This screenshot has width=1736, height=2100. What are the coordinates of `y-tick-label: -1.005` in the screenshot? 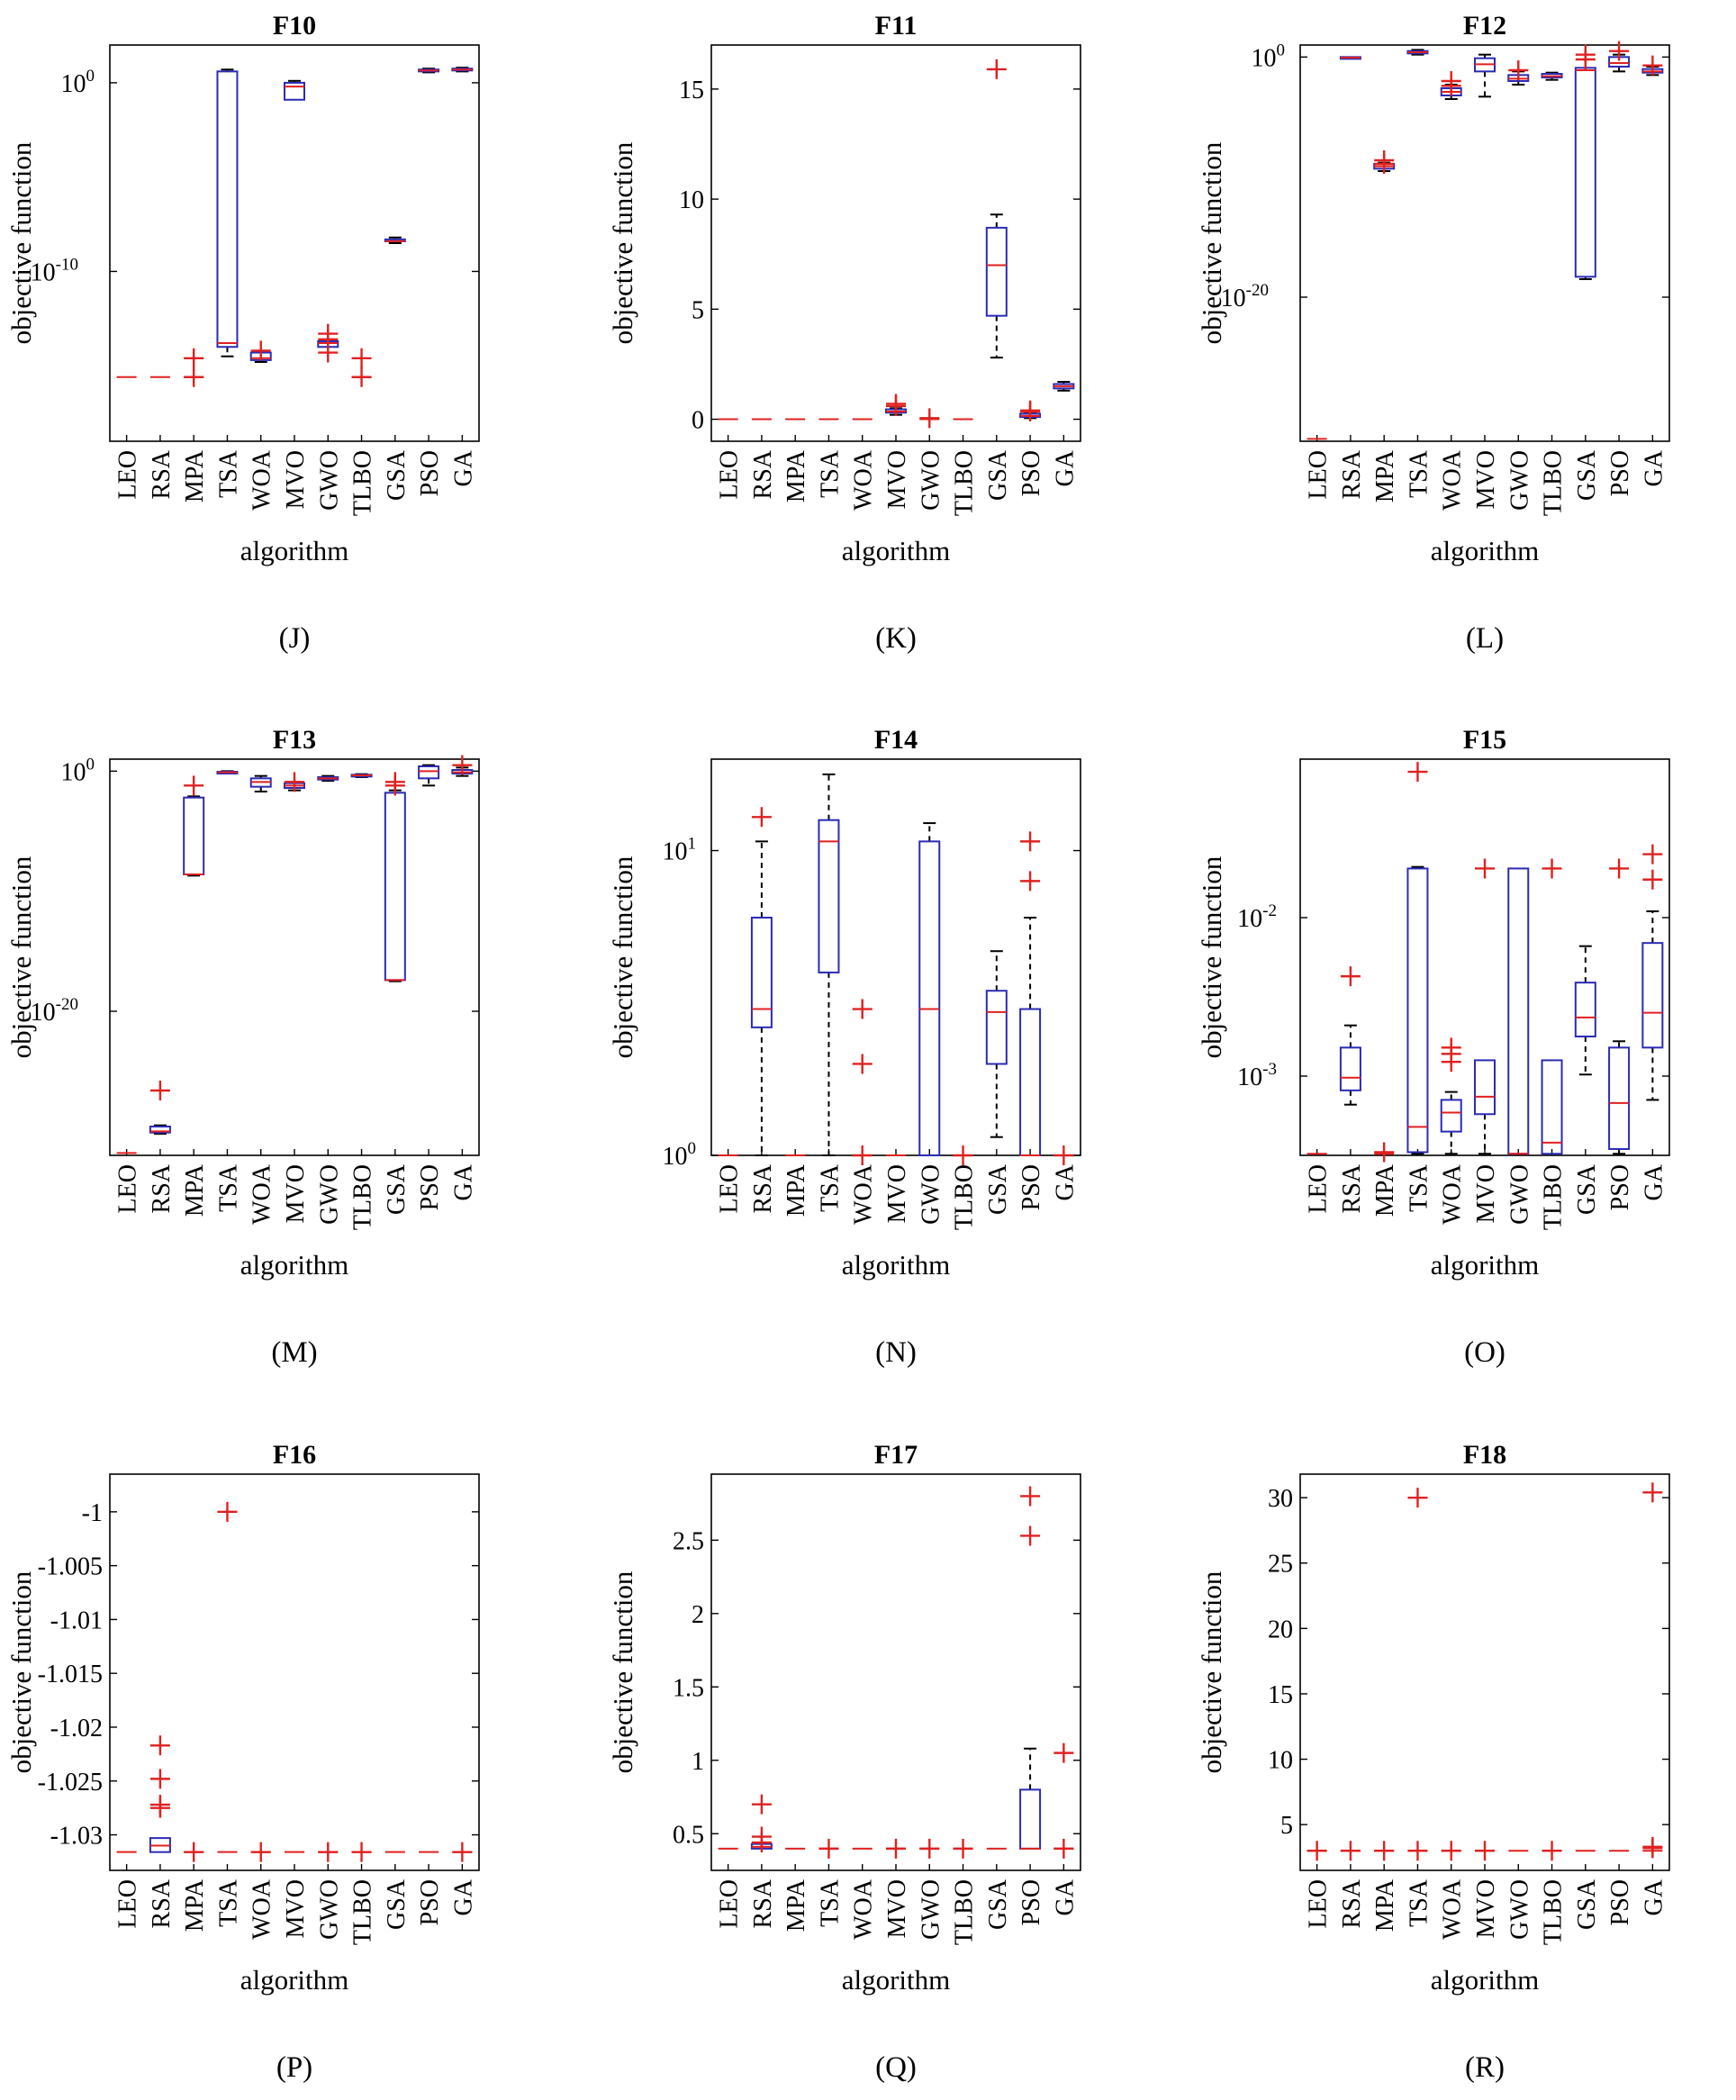 It's located at (70, 1567).